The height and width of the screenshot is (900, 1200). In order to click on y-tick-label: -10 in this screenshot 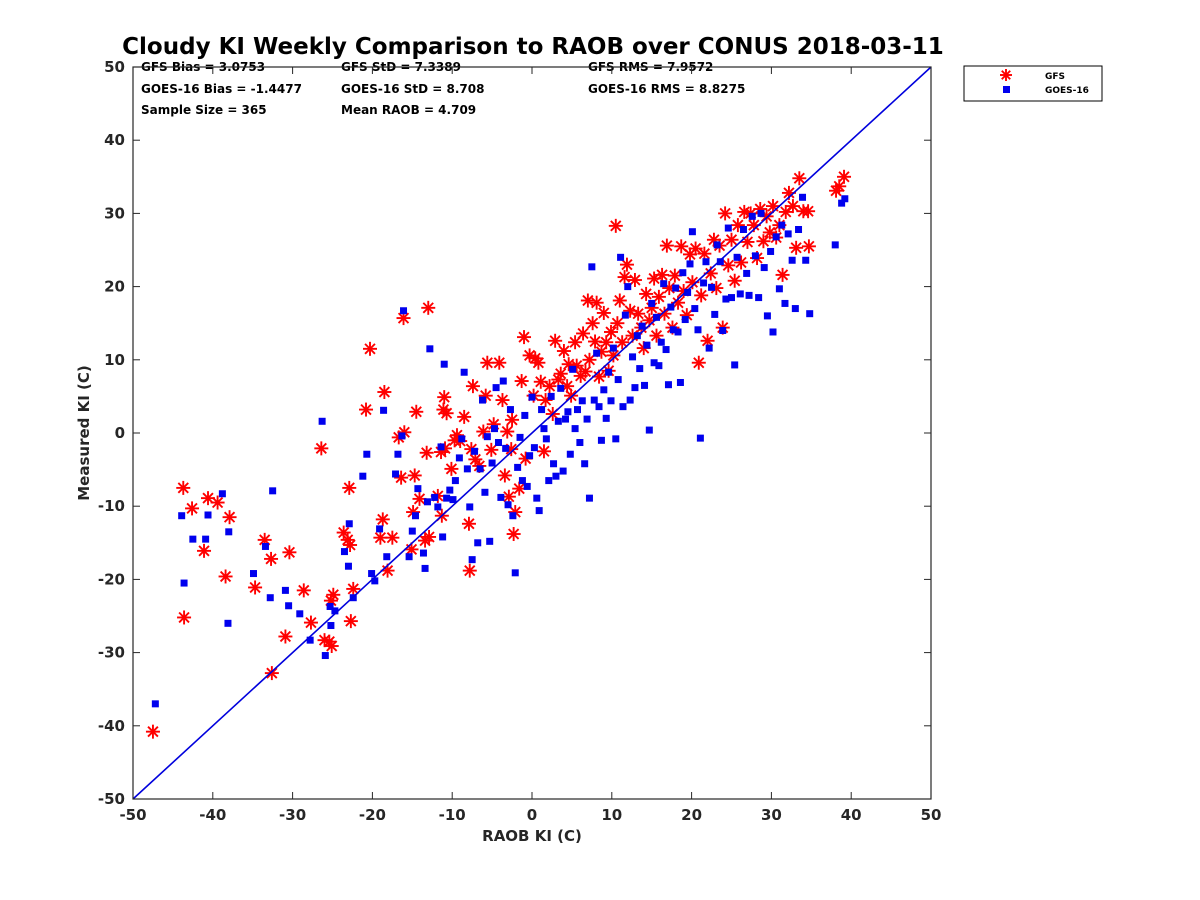, I will do `click(111, 506)`.